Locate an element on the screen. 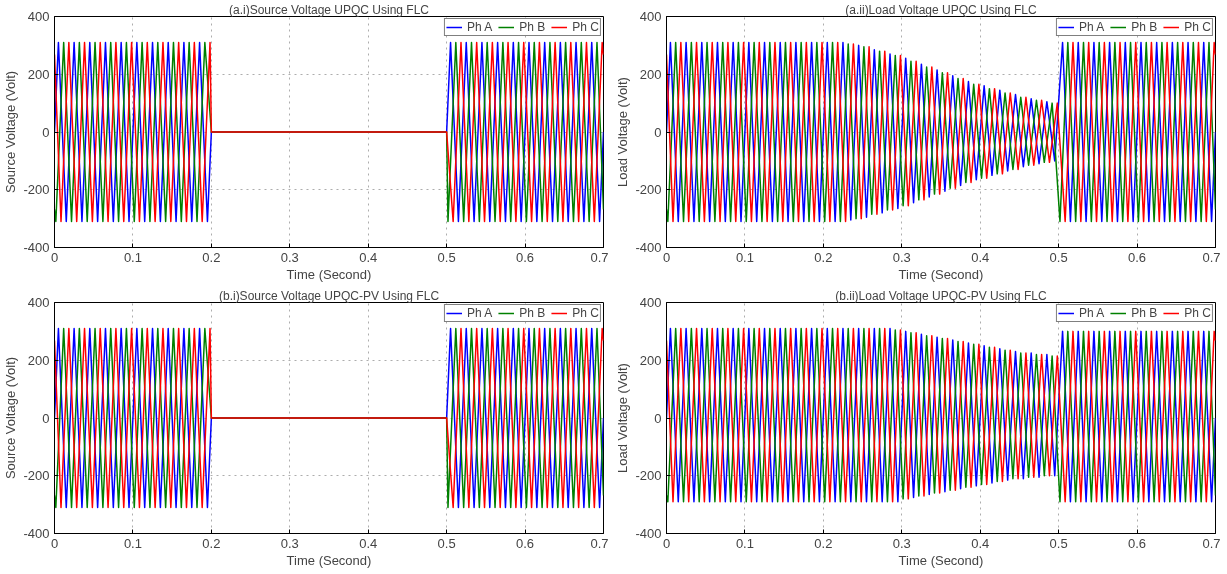  chart-title: (b.i)Source Voltage UPQC-PV Using FLC is located at coordinates (329, 295).